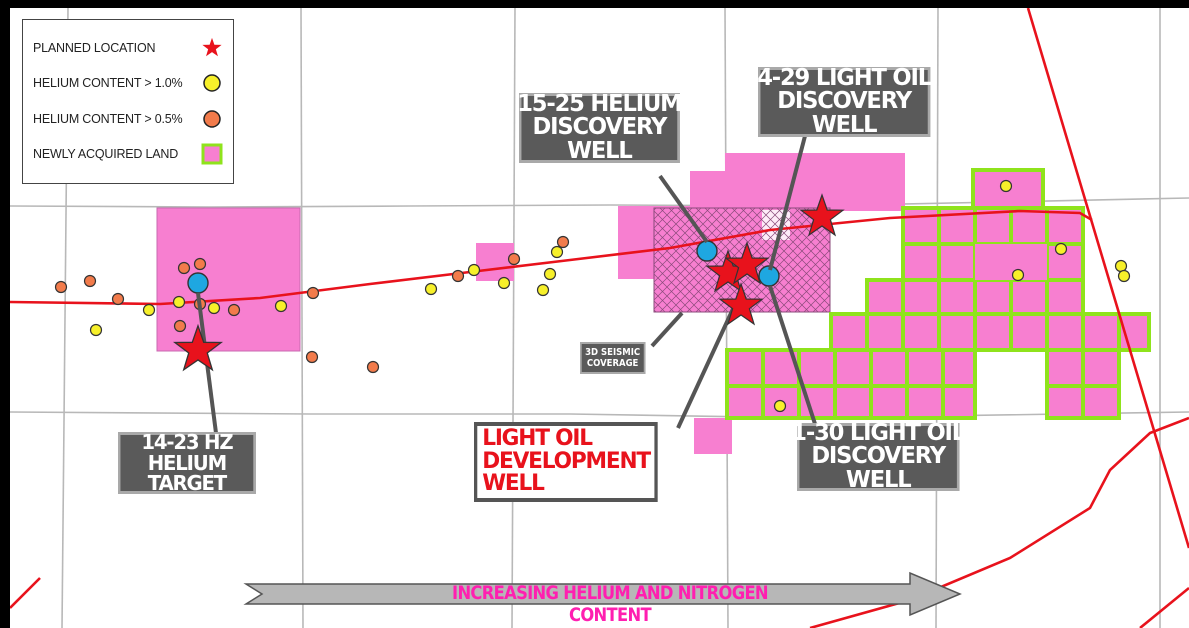  Describe the element at coordinates (610, 604) in the screenshot. I see `trend-arrow-label: INCREASING HELIUM AND NITROGEN CONTENT` at that location.